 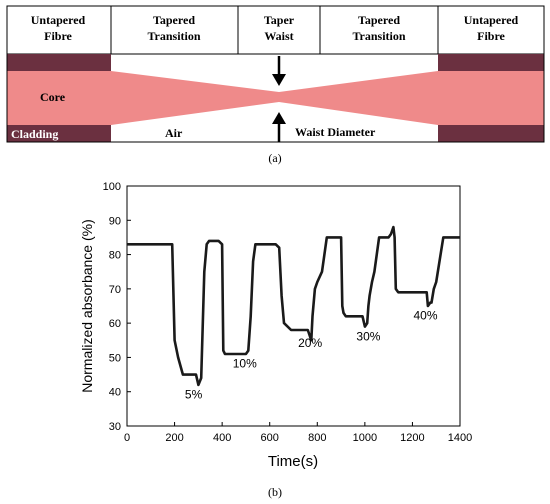 I want to click on x-tick-label: 0, so click(x=127, y=438).